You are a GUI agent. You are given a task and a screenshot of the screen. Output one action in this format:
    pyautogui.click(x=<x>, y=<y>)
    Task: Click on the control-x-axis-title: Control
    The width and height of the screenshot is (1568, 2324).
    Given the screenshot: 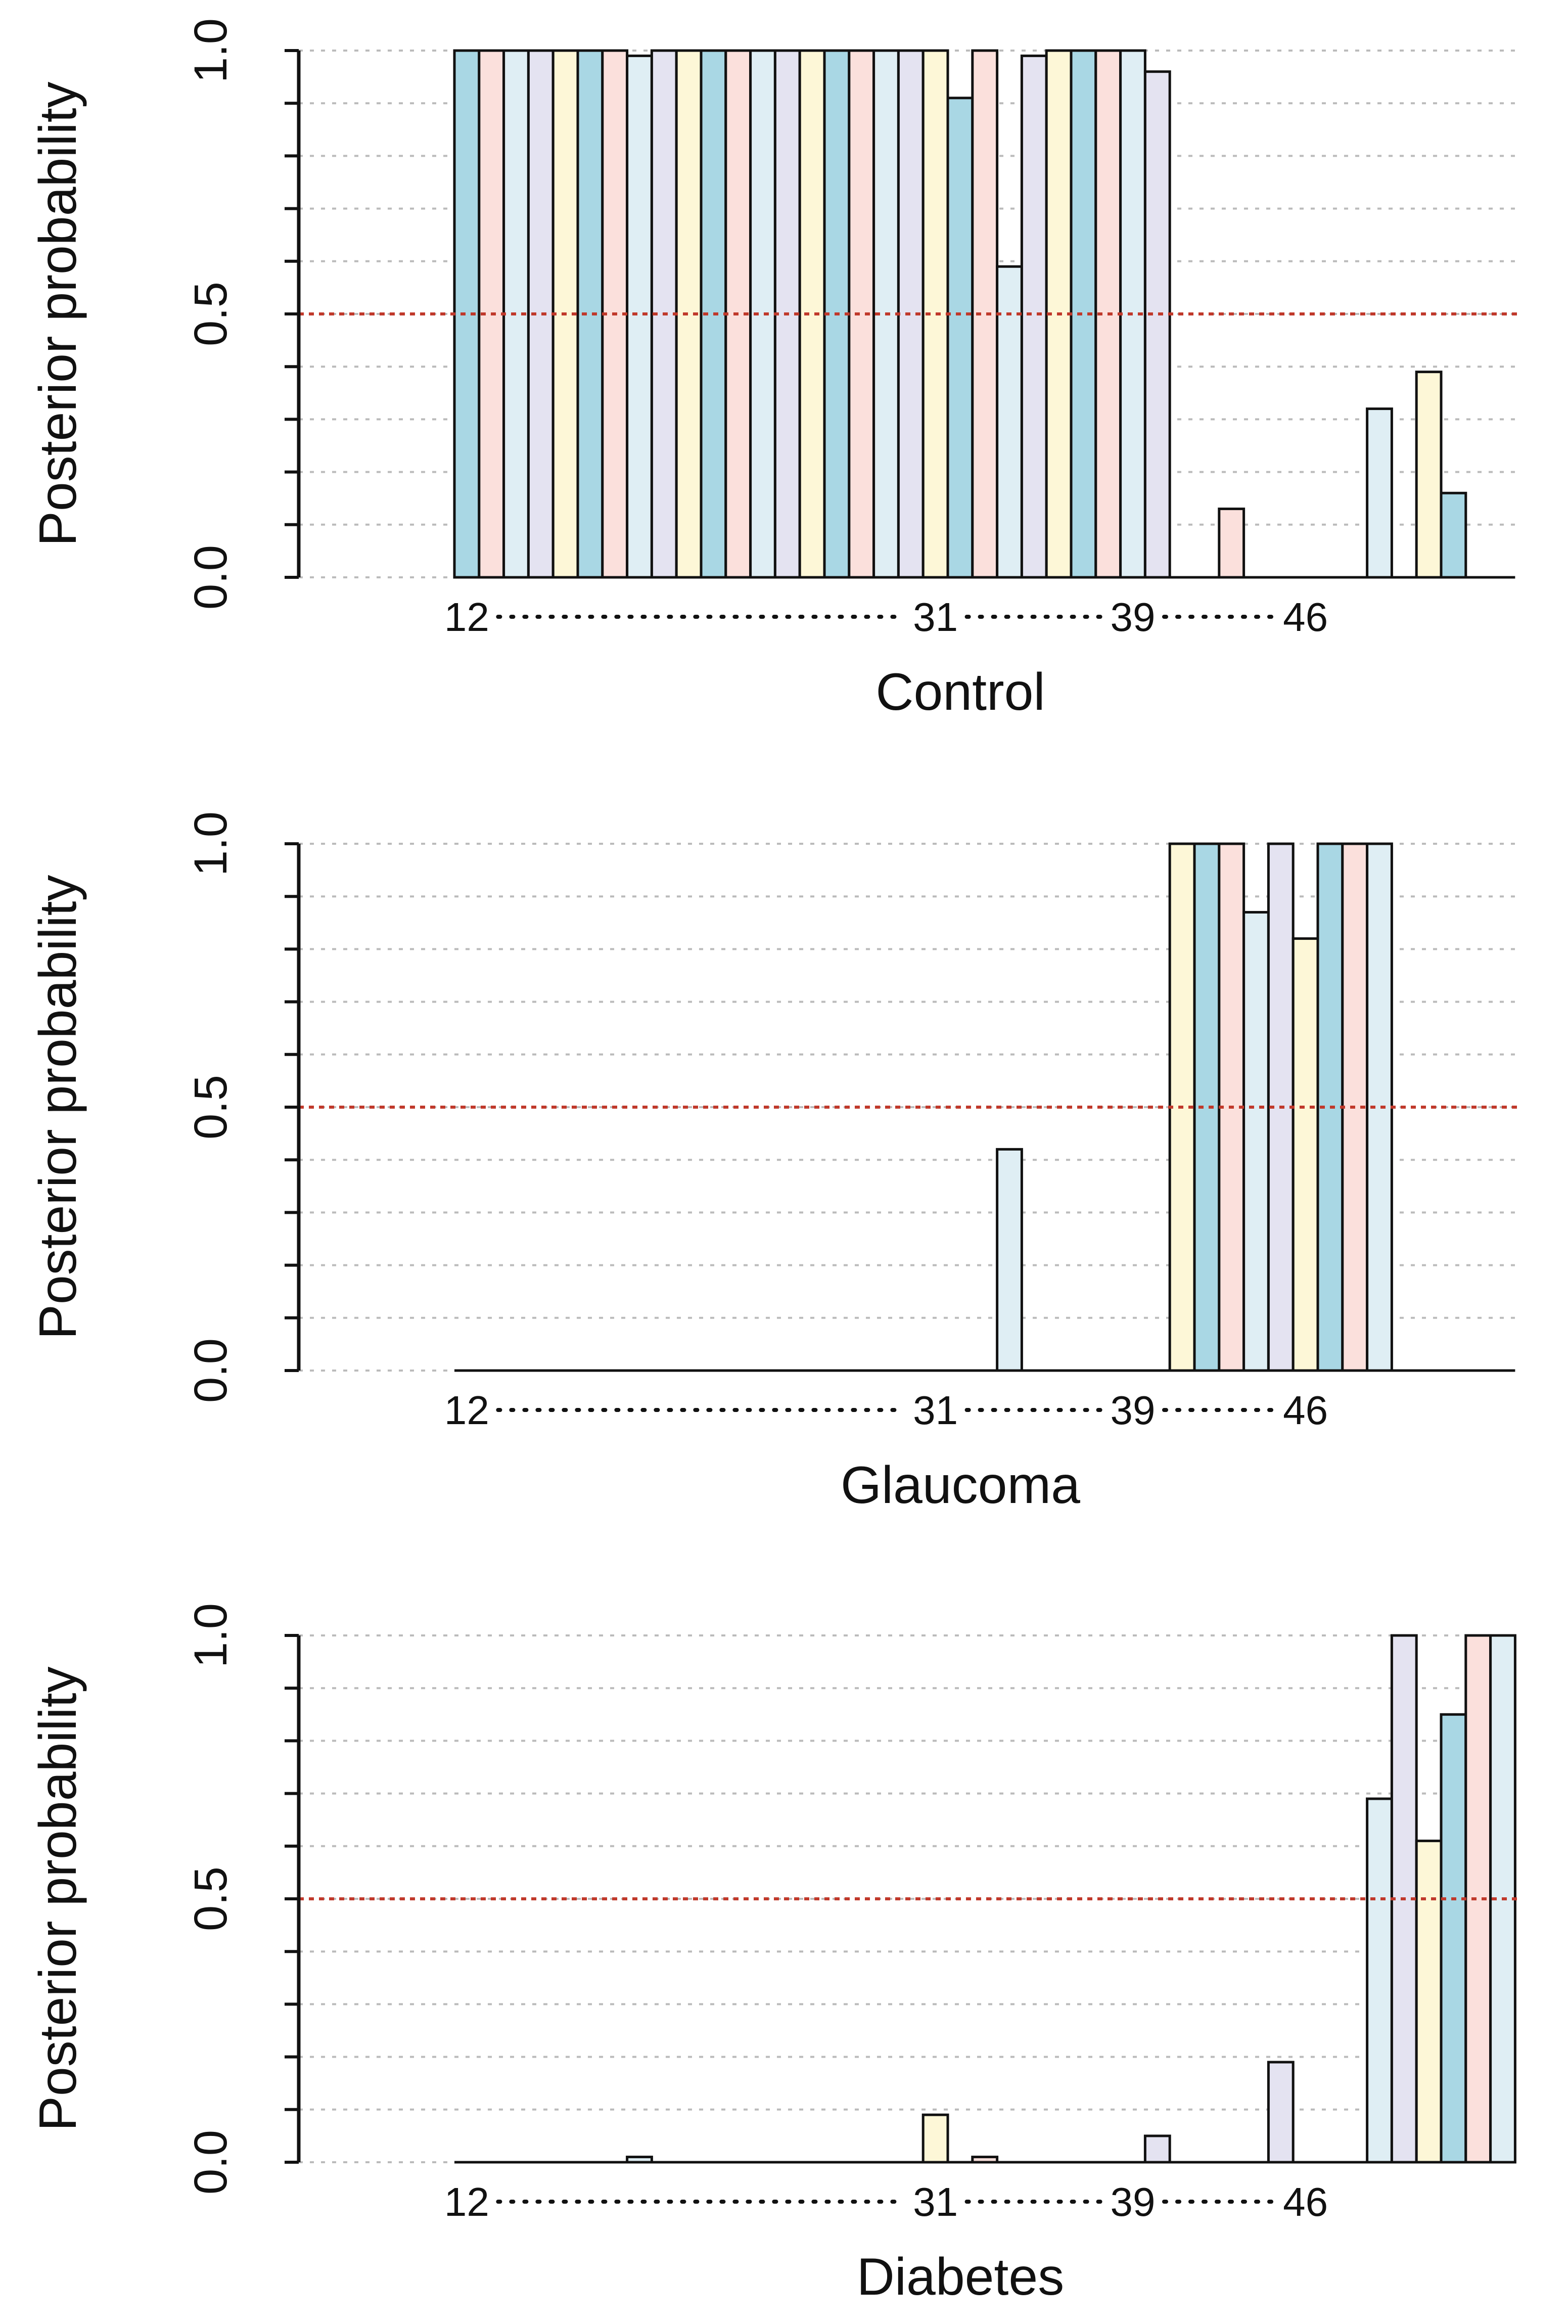 What is the action you would take?
    pyautogui.click(x=960, y=692)
    